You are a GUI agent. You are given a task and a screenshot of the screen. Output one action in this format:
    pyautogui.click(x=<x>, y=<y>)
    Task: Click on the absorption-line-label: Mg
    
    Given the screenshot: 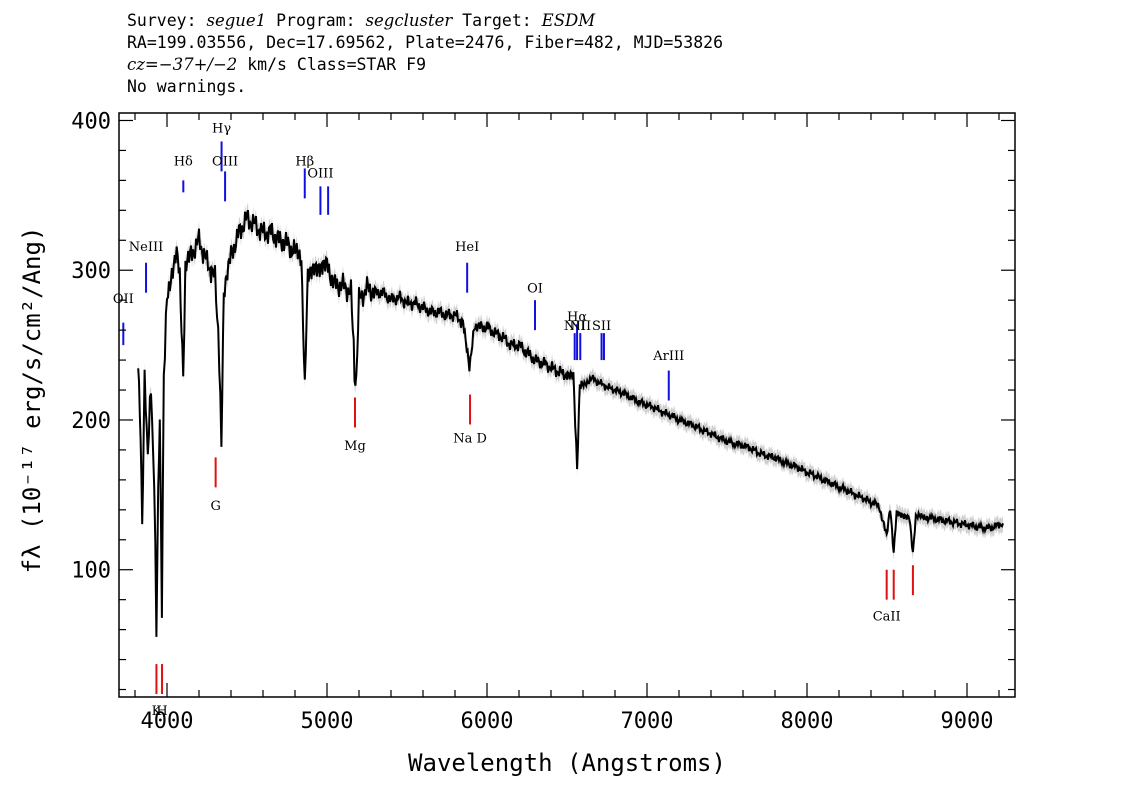 What is the action you would take?
    pyautogui.click(x=355, y=446)
    